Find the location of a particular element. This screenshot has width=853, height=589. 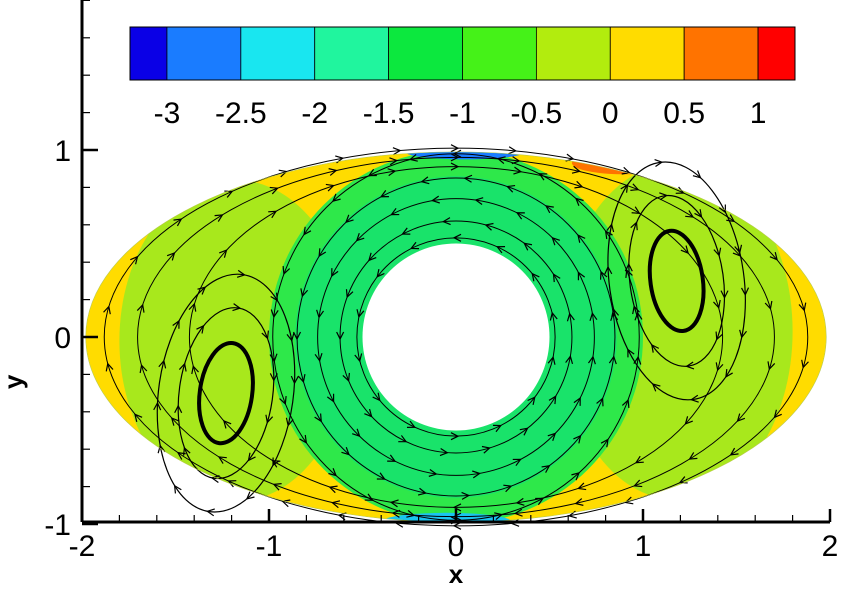

y-tick-label: 0 is located at coordinates (62, 338).